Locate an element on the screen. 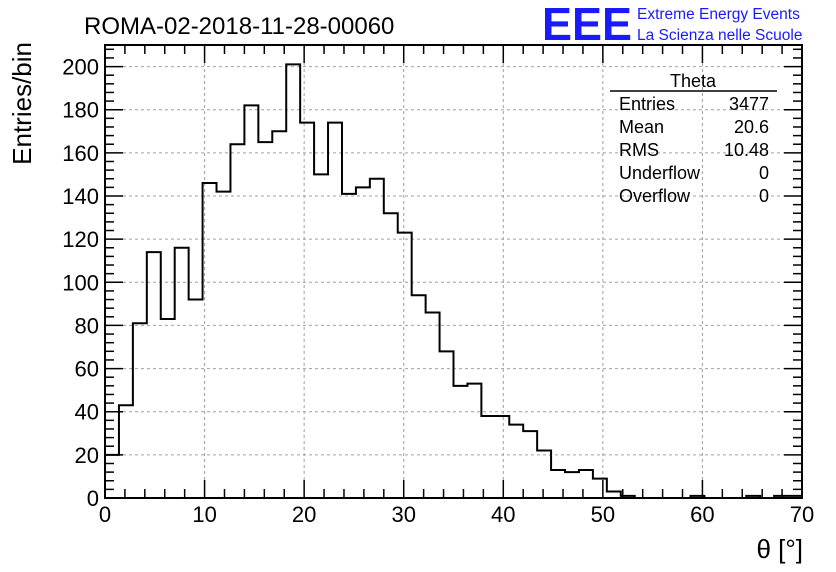  stats-row-value: 10.48 is located at coordinates (746, 150).